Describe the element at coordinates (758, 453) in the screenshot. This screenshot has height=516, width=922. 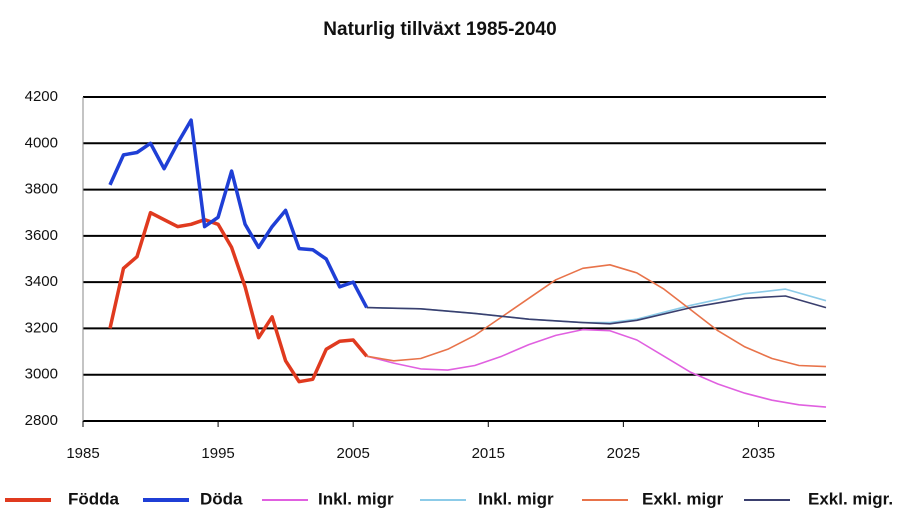
I see `x-tick-label: 2035` at that location.